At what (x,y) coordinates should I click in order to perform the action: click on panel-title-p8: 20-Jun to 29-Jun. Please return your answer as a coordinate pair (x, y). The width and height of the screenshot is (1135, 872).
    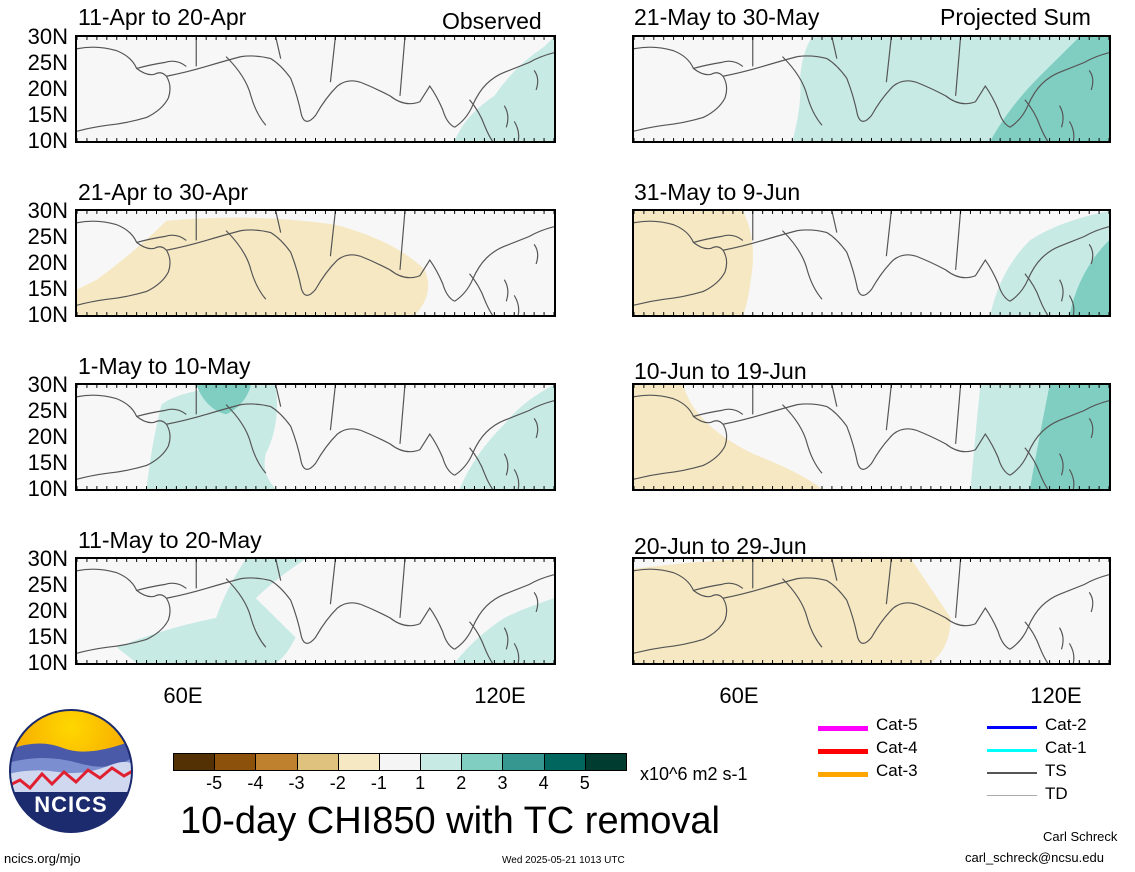
    Looking at the image, I should click on (720, 546).